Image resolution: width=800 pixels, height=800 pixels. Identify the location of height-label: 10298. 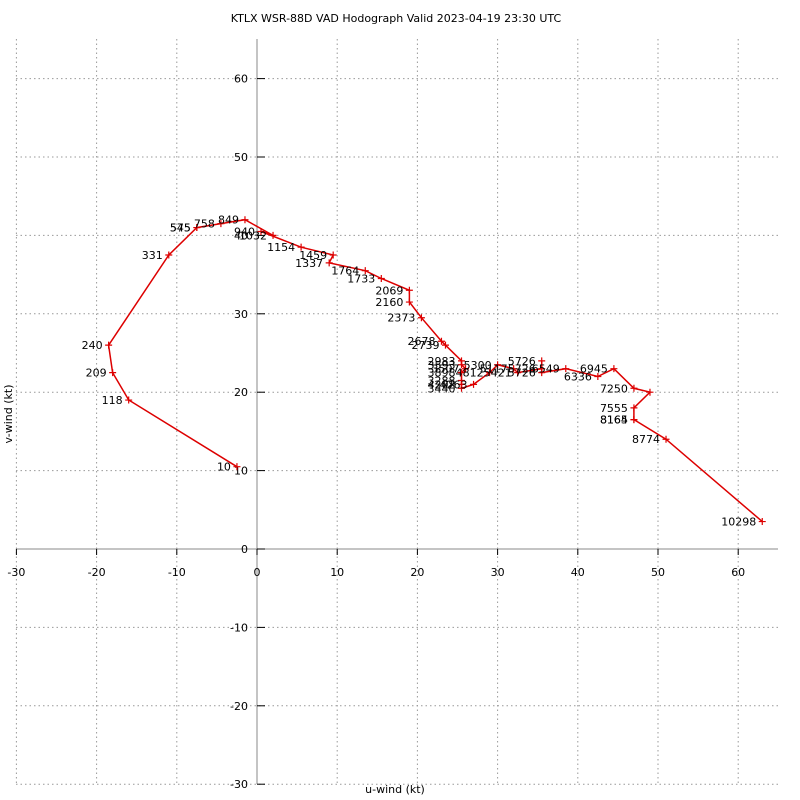
(738, 522).